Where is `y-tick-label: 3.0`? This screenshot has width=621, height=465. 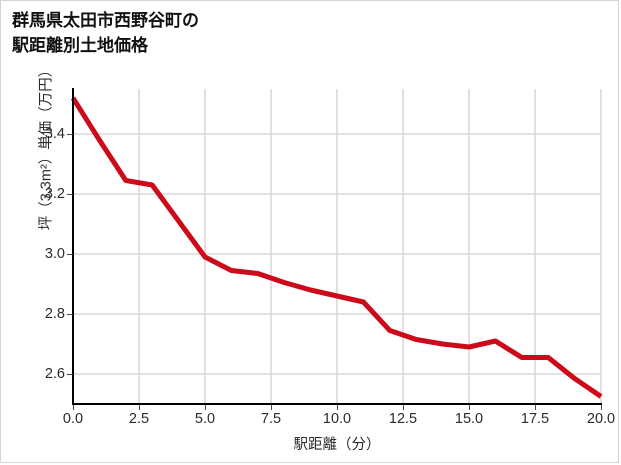
y-tick-label: 3.0 is located at coordinates (54, 254).